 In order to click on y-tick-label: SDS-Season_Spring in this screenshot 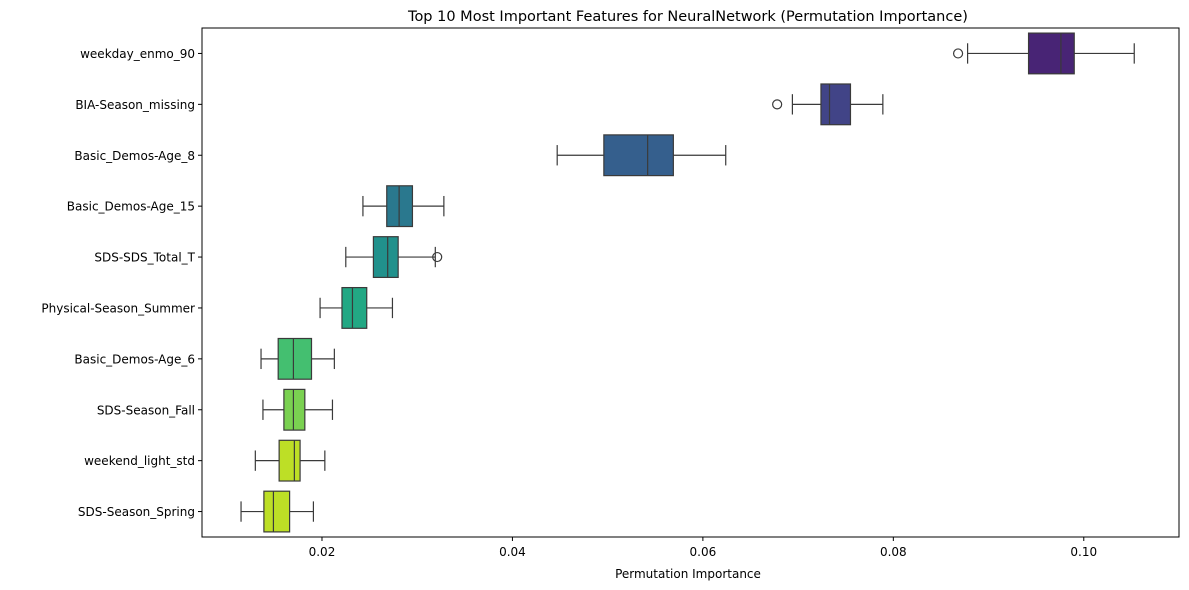, I will do `click(136, 512)`.